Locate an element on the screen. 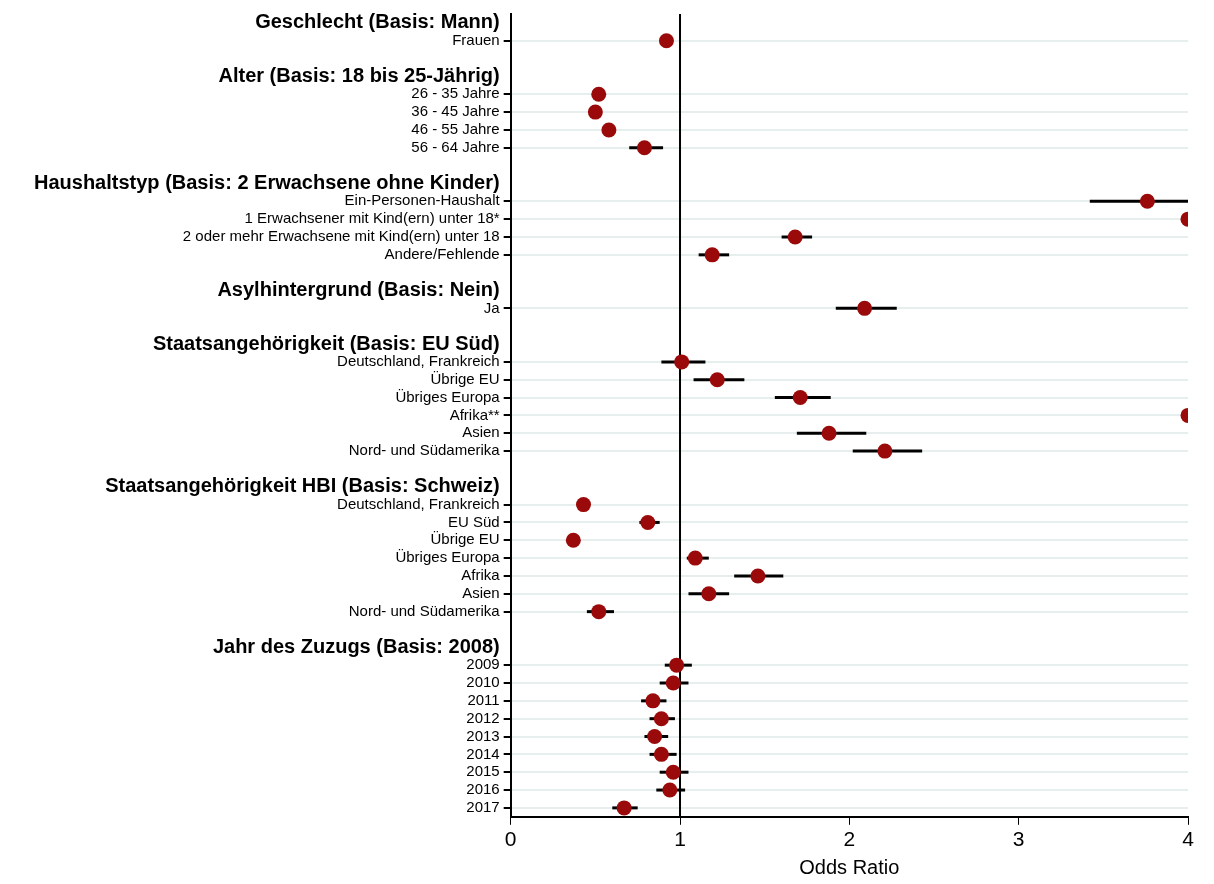  y-tick-label: Staatsangehörigkeit (Basis: EU Süd) is located at coordinates (326, 342).